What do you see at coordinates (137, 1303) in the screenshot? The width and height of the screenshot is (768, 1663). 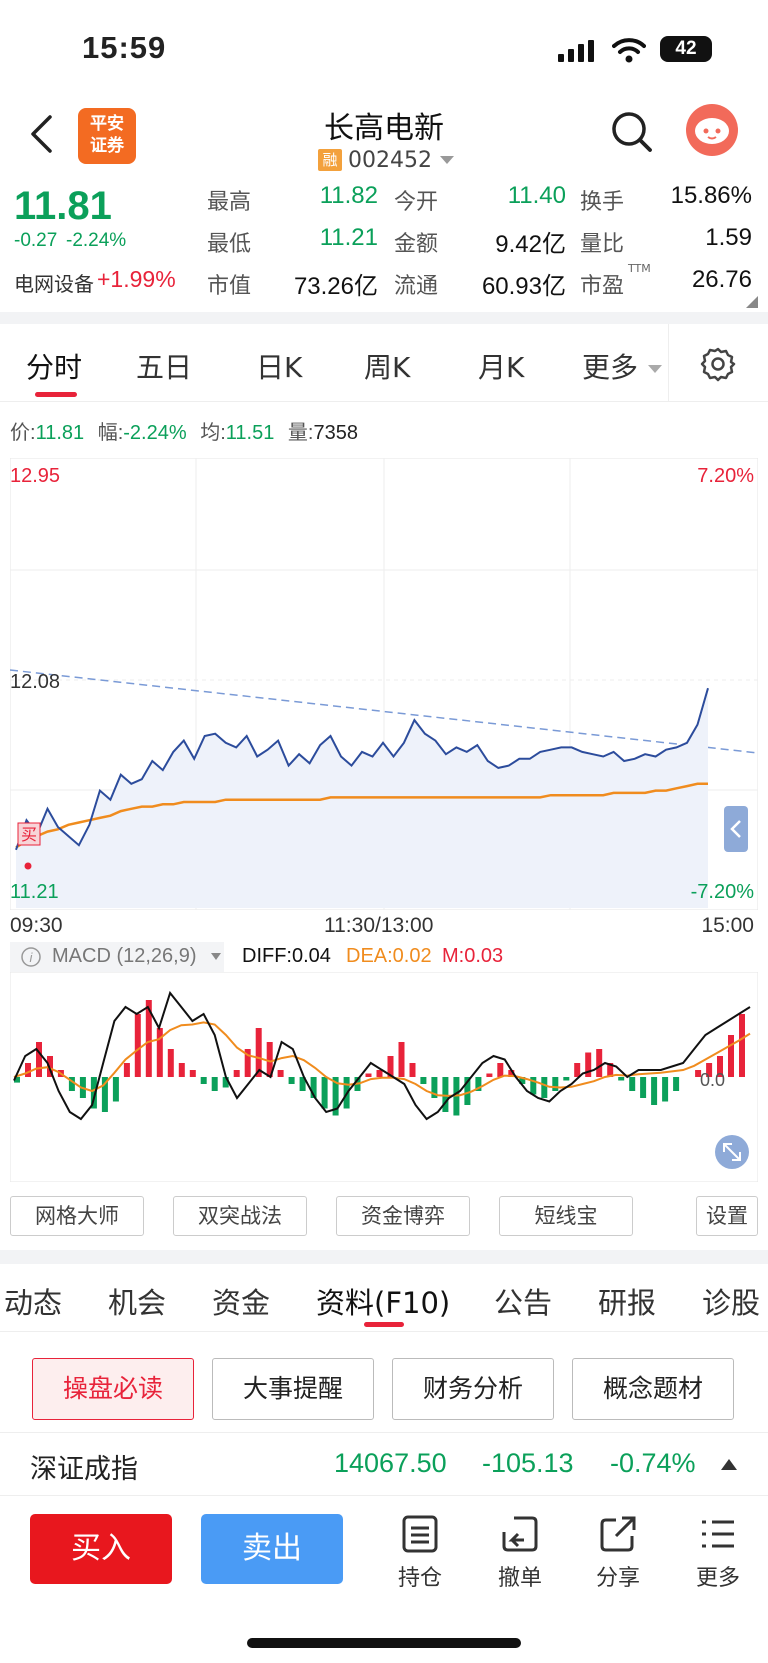 I see `tab-opportunity: 机会` at bounding box center [137, 1303].